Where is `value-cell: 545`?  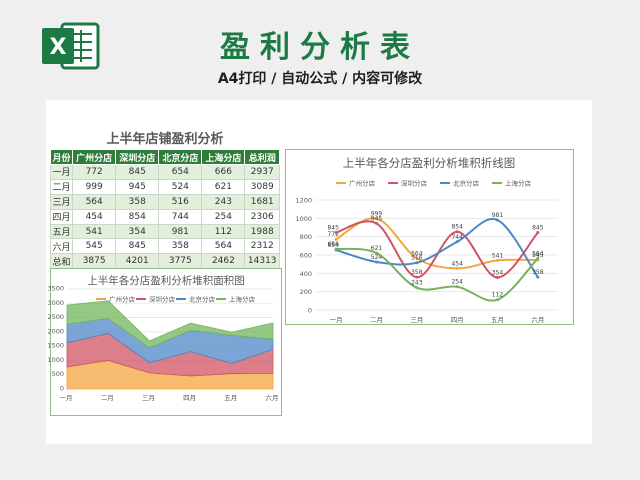
value-cell: 545 is located at coordinates (94, 246).